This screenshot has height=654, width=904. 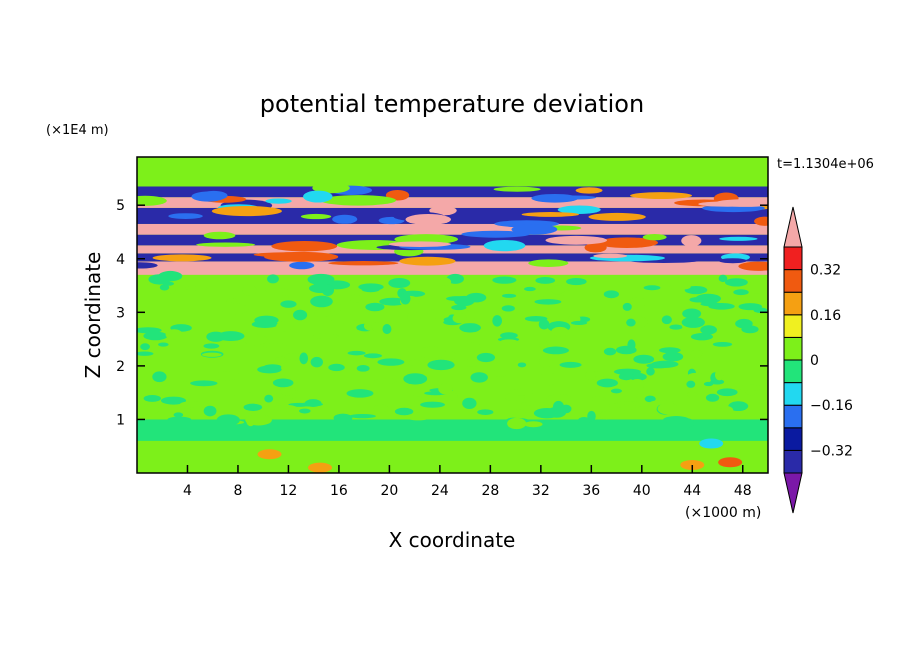 I want to click on x-tick-label: 48, so click(x=743, y=491).